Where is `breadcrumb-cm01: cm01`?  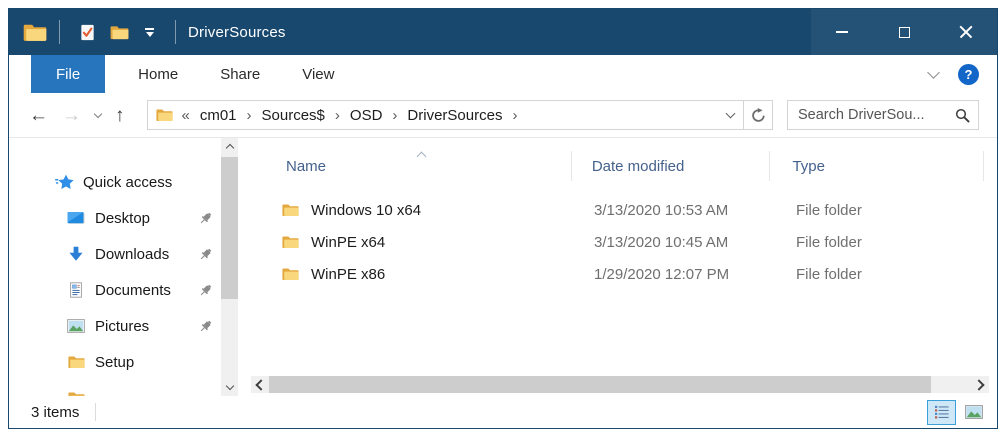 breadcrumb-cm01: cm01 is located at coordinates (218, 115).